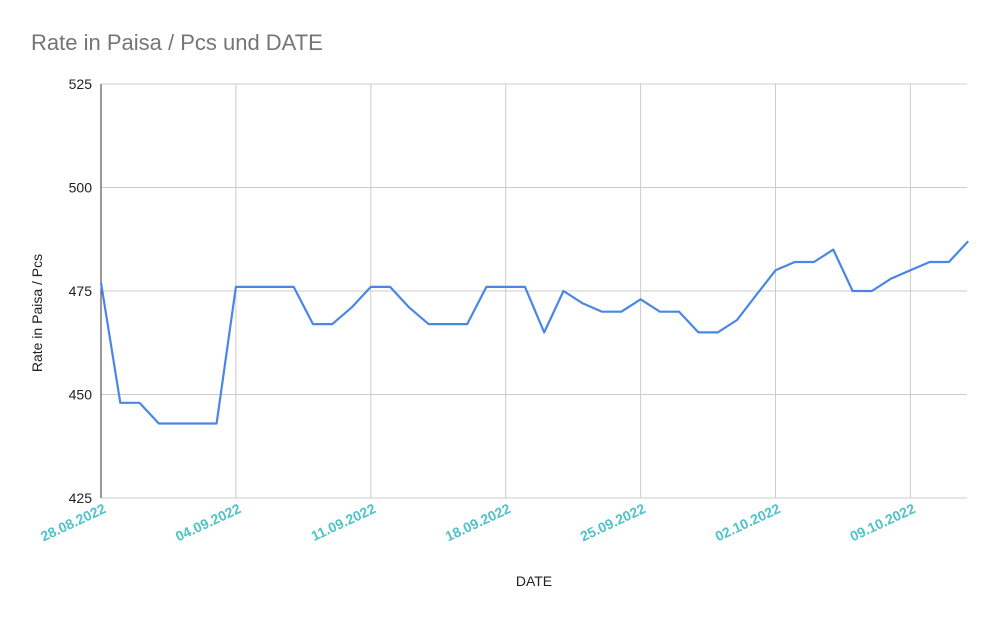 This screenshot has height=618, width=996. Describe the element at coordinates (613, 522) in the screenshot. I see `x-tick-label: 25.09.2022` at that location.